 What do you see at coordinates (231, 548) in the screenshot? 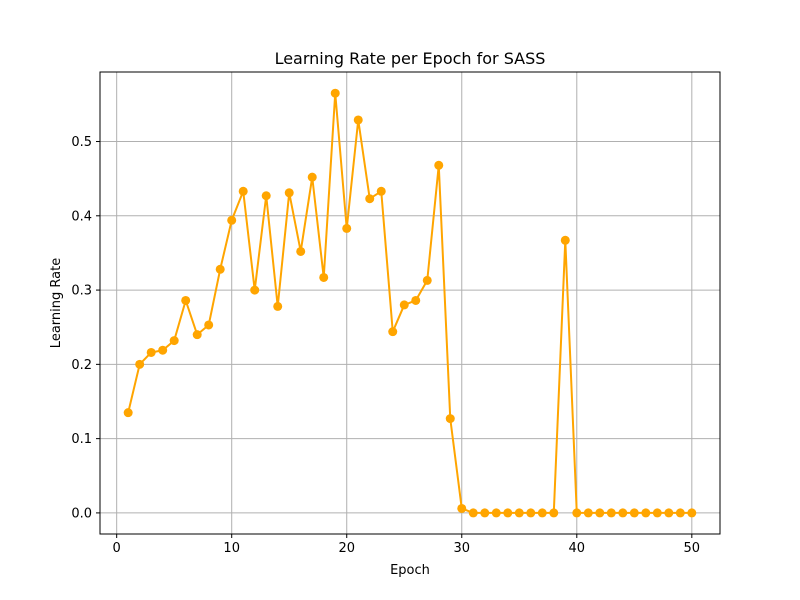
I see `x-tick-label: 10` at bounding box center [231, 548].